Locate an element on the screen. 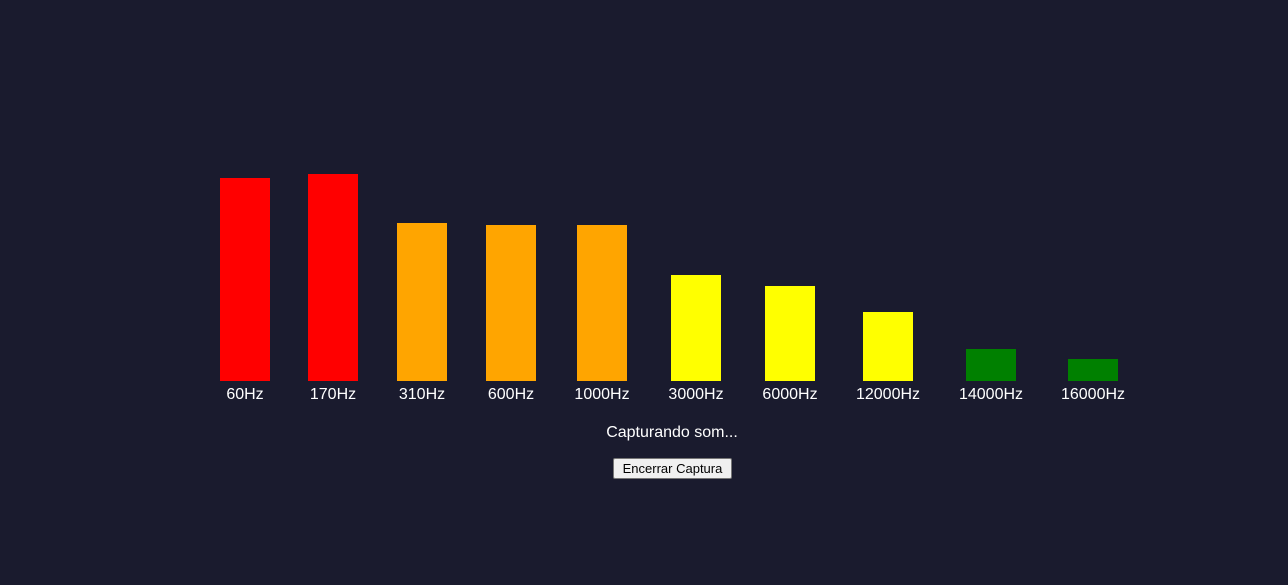 The width and height of the screenshot is (1288, 585). frequency-band: 16000Hz is located at coordinates (1093, 202).